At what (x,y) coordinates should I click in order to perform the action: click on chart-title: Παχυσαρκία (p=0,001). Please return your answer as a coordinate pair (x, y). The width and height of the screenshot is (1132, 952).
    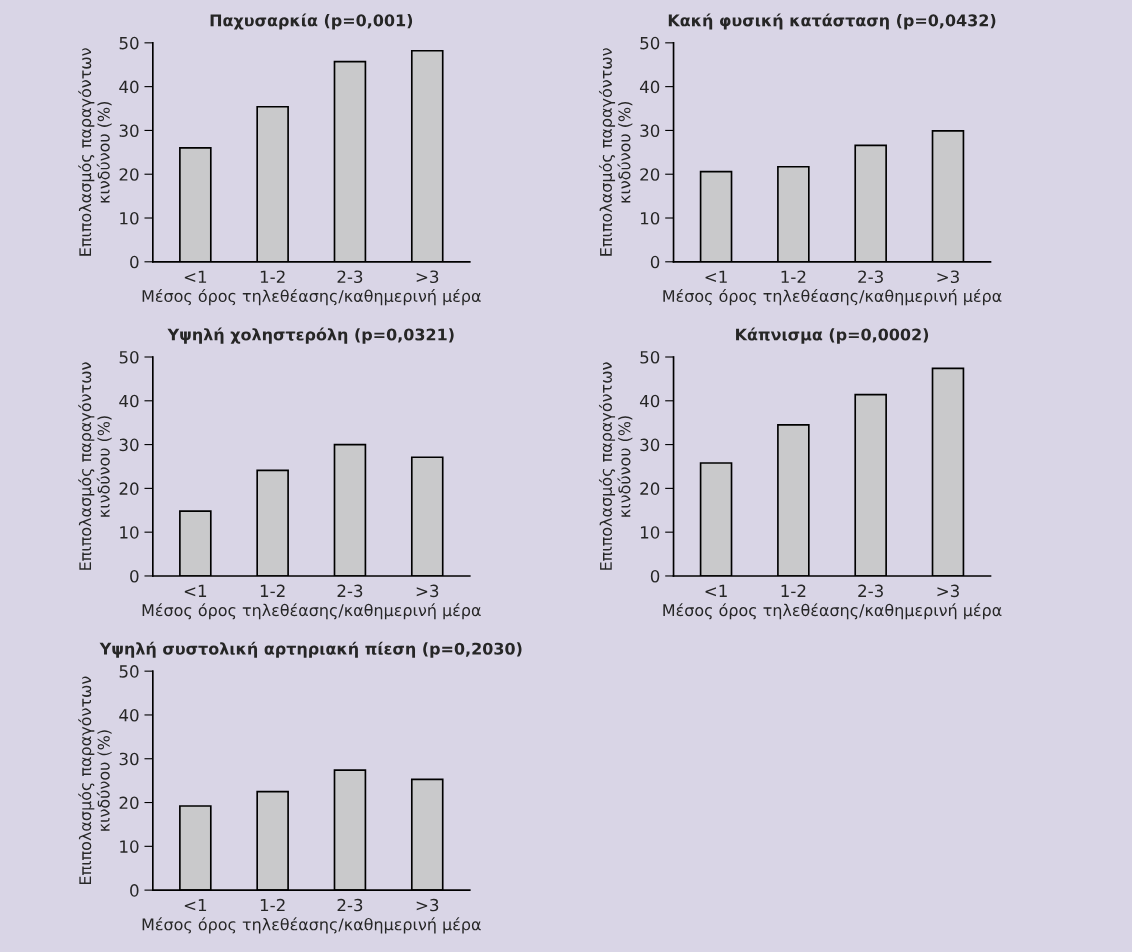
    Looking at the image, I should click on (311, 21).